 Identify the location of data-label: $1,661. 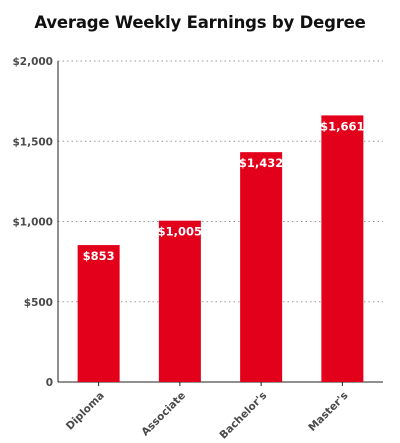
(342, 126).